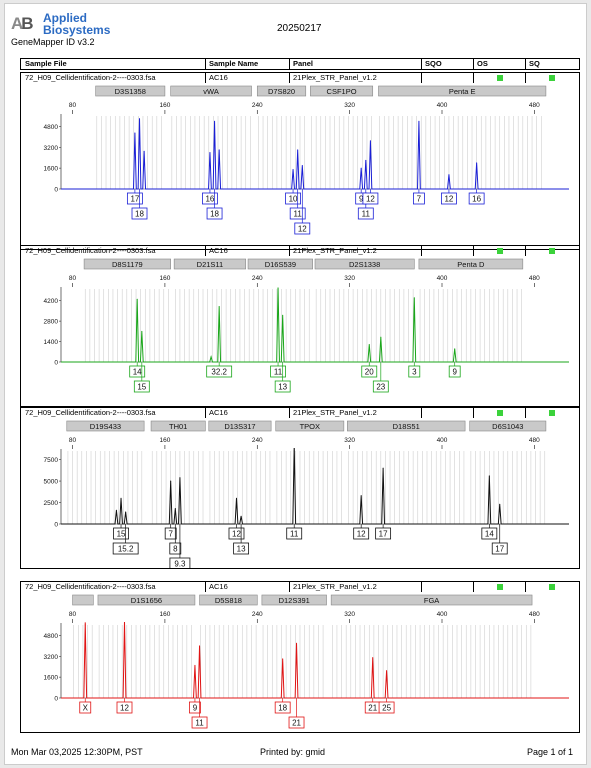 Image resolution: width=591 pixels, height=768 pixels. What do you see at coordinates (534, 63) in the screenshot?
I see `col-sq: SQ` at bounding box center [534, 63].